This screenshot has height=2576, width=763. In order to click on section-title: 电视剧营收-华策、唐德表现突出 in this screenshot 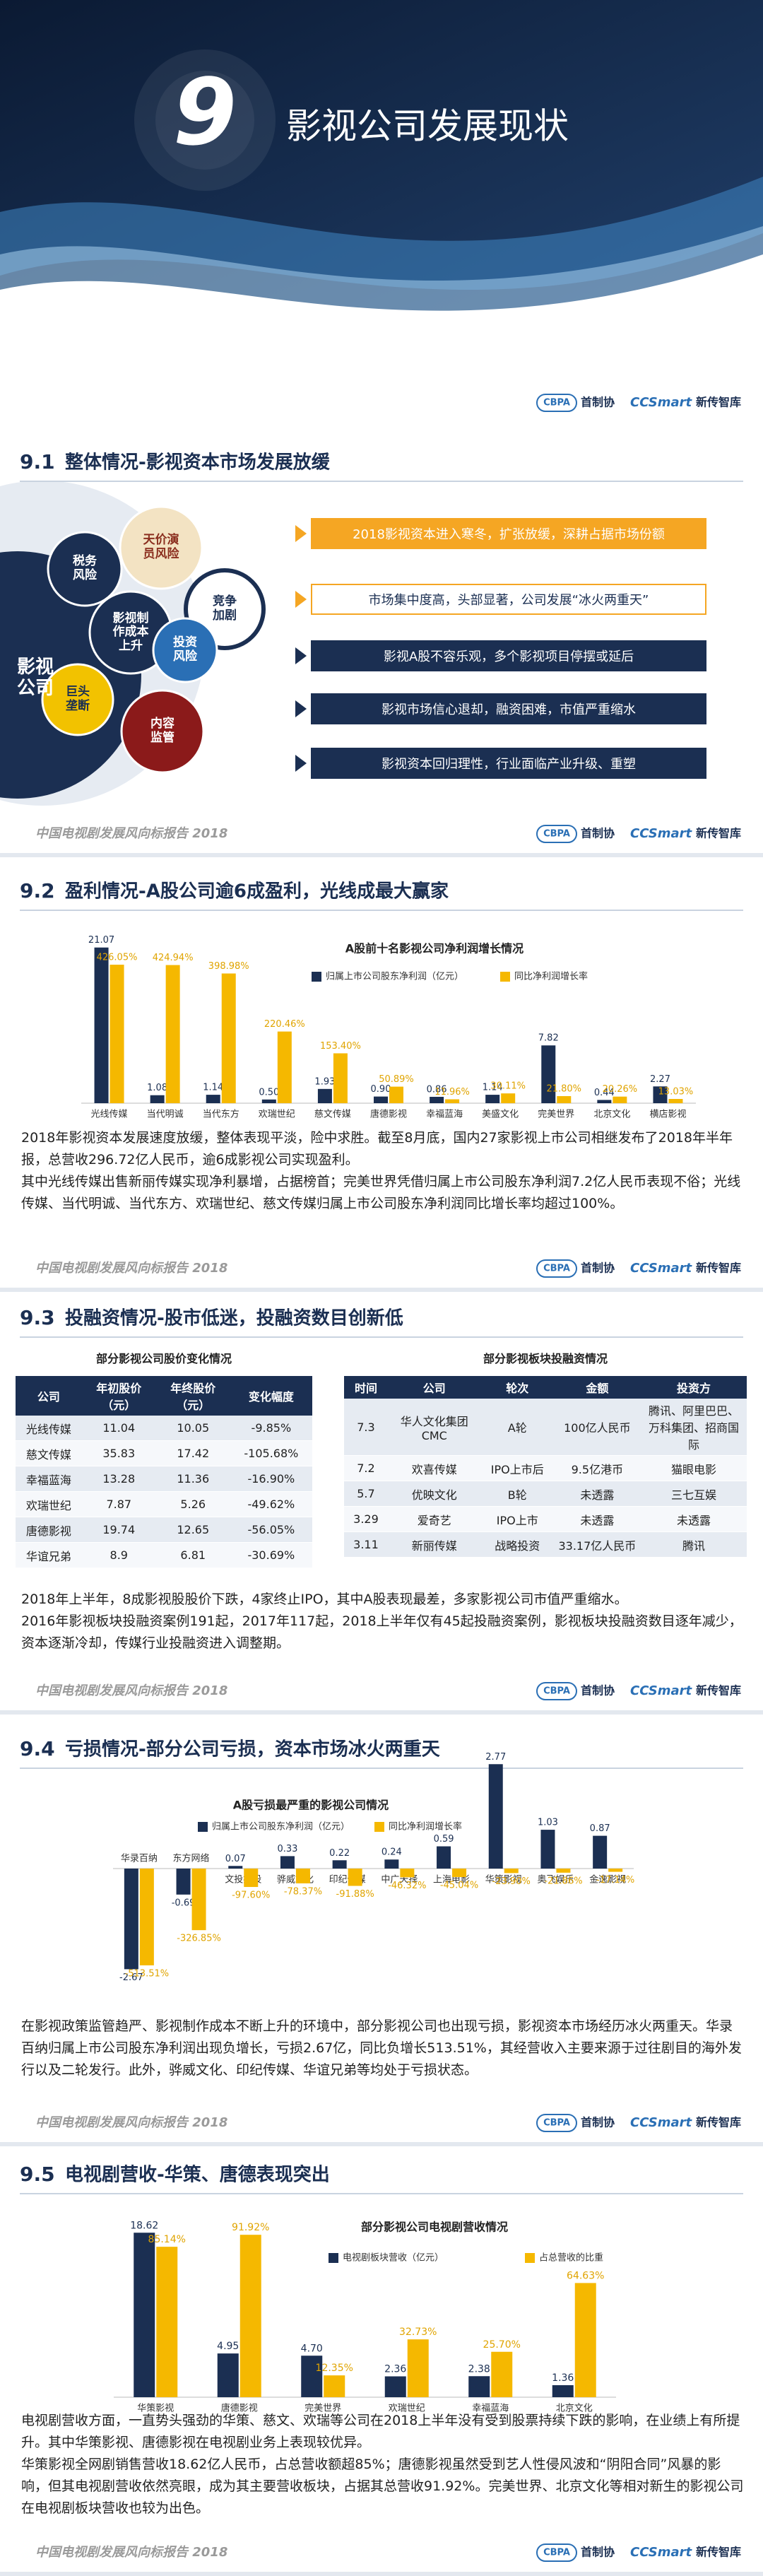, I will do `click(197, 2175)`.